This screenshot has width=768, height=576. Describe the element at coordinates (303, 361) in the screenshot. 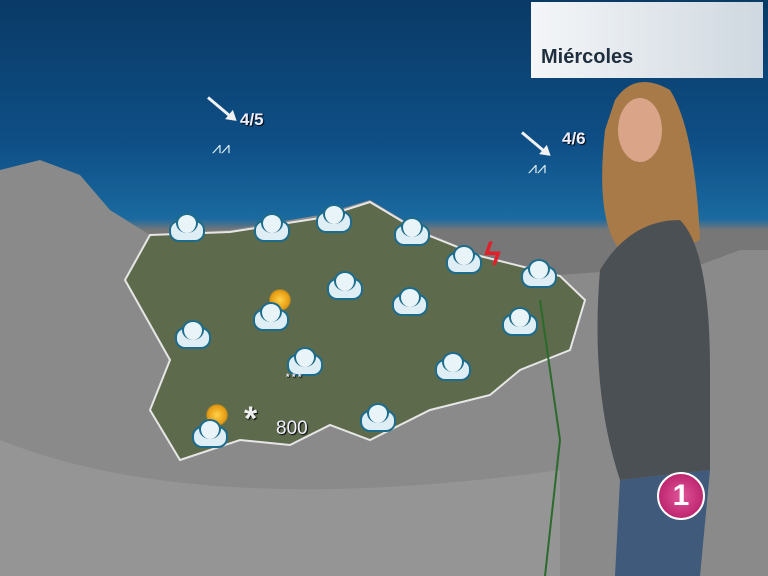

I see `cloud-snow-icon` at that location.